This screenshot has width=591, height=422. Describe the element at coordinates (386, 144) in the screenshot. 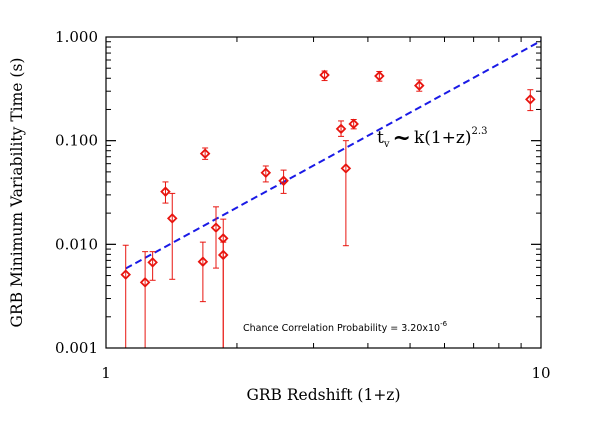

I see `fit-formula-sub: v` at that location.